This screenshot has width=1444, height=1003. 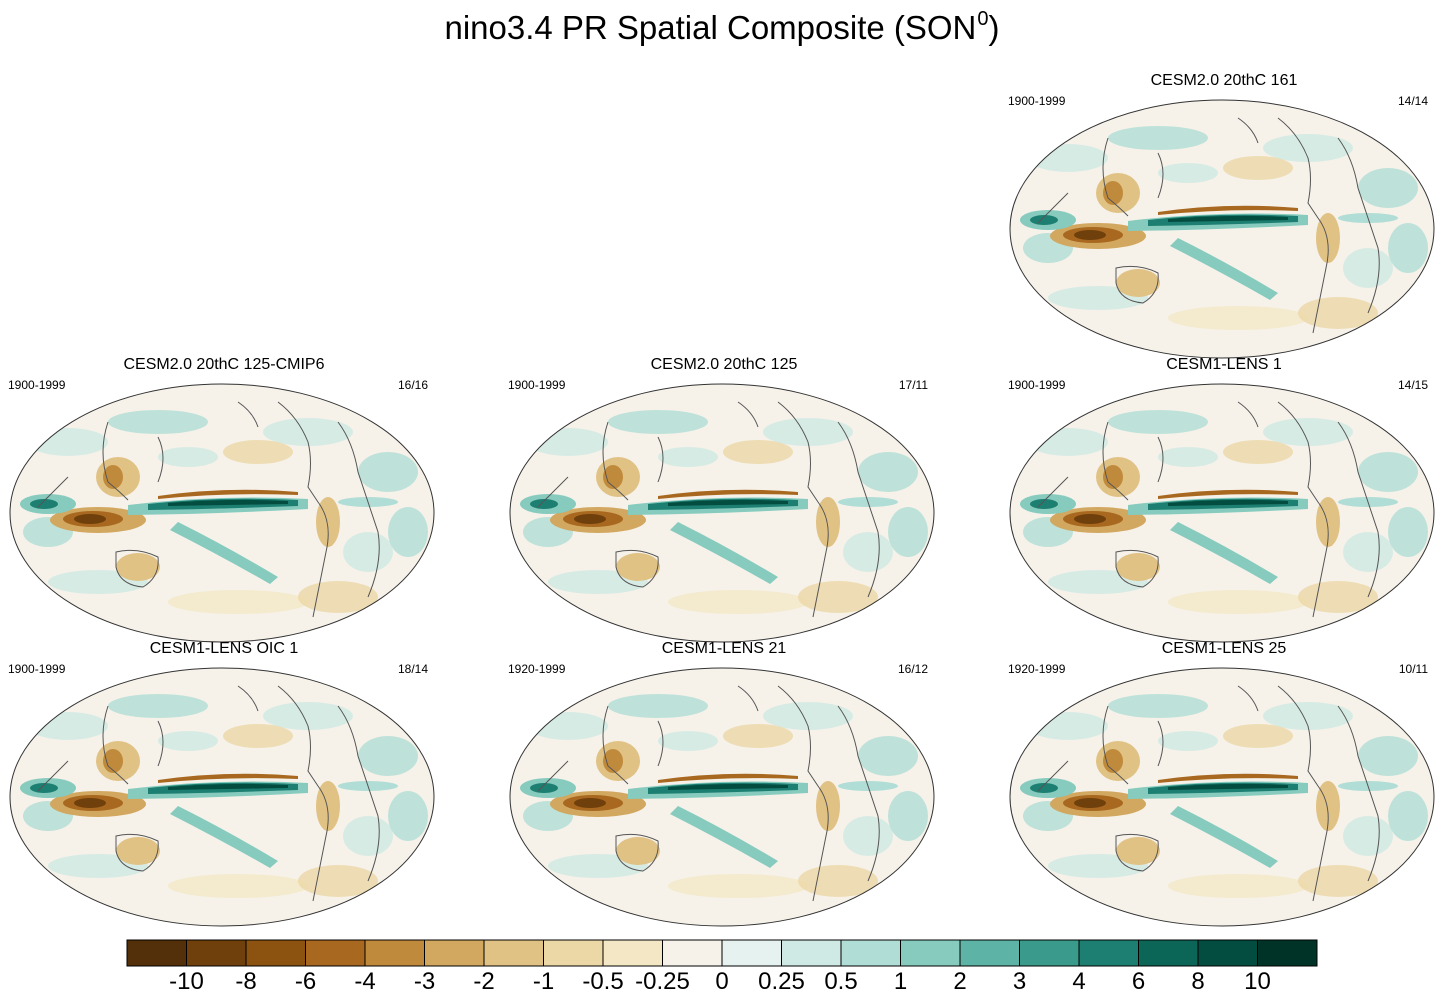 What do you see at coordinates (662, 981) in the screenshot?
I see `colorbar-tick-label: -0.25` at bounding box center [662, 981].